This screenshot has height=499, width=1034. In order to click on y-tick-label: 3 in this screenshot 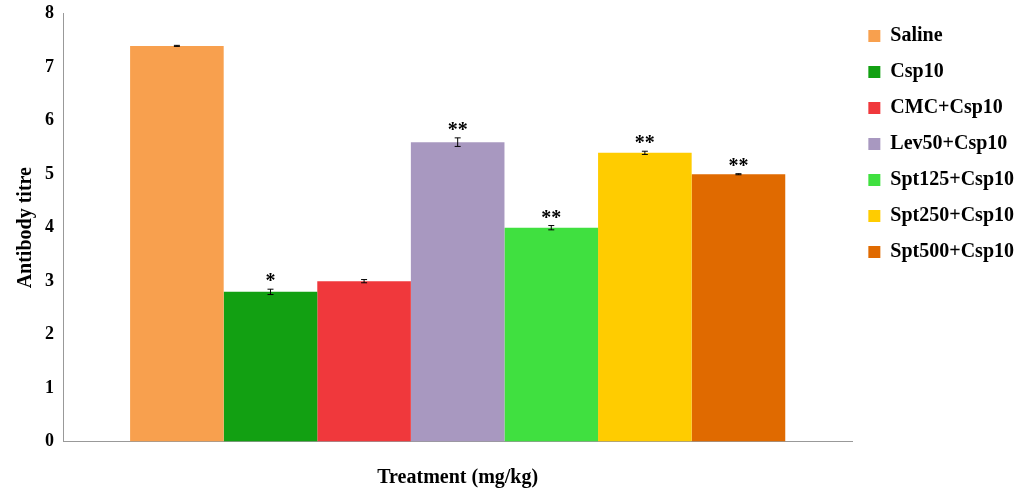, I will do `click(49, 279)`.